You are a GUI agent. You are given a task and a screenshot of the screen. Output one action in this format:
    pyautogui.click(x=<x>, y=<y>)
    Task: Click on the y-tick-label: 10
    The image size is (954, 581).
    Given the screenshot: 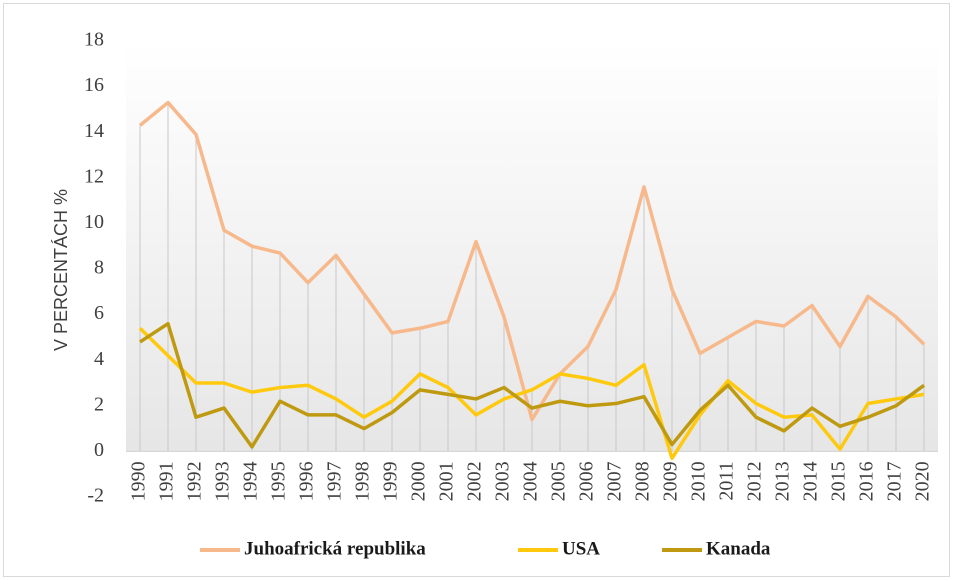 What is the action you would take?
    pyautogui.click(x=94, y=222)
    